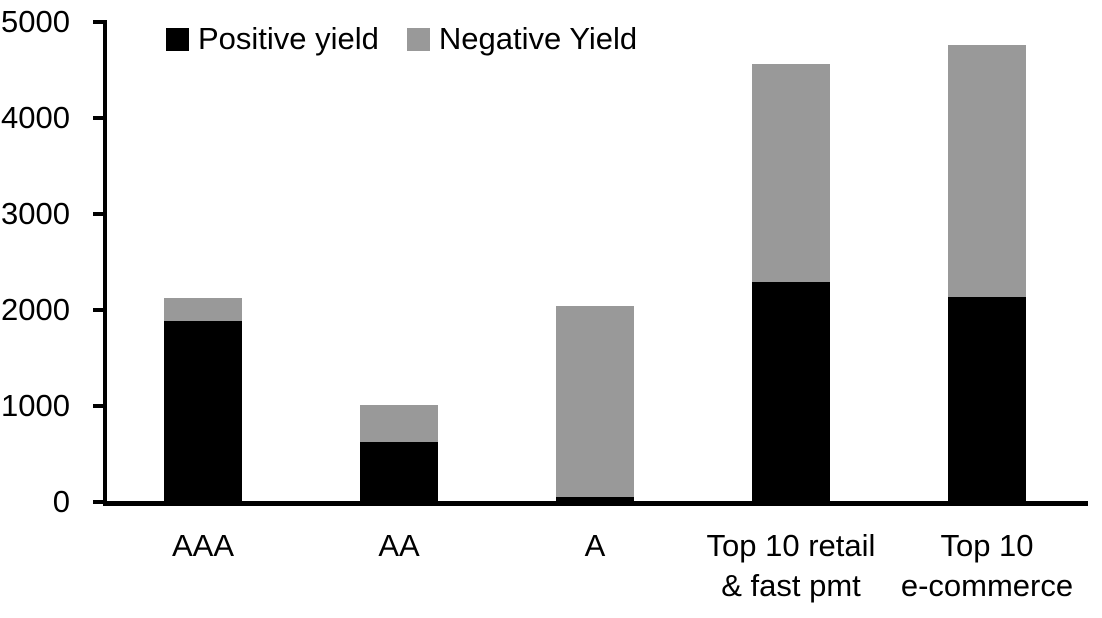 The height and width of the screenshot is (618, 1102). Describe the element at coordinates (791, 585) in the screenshot. I see `x-category-label-line: & fast pmt` at that location.